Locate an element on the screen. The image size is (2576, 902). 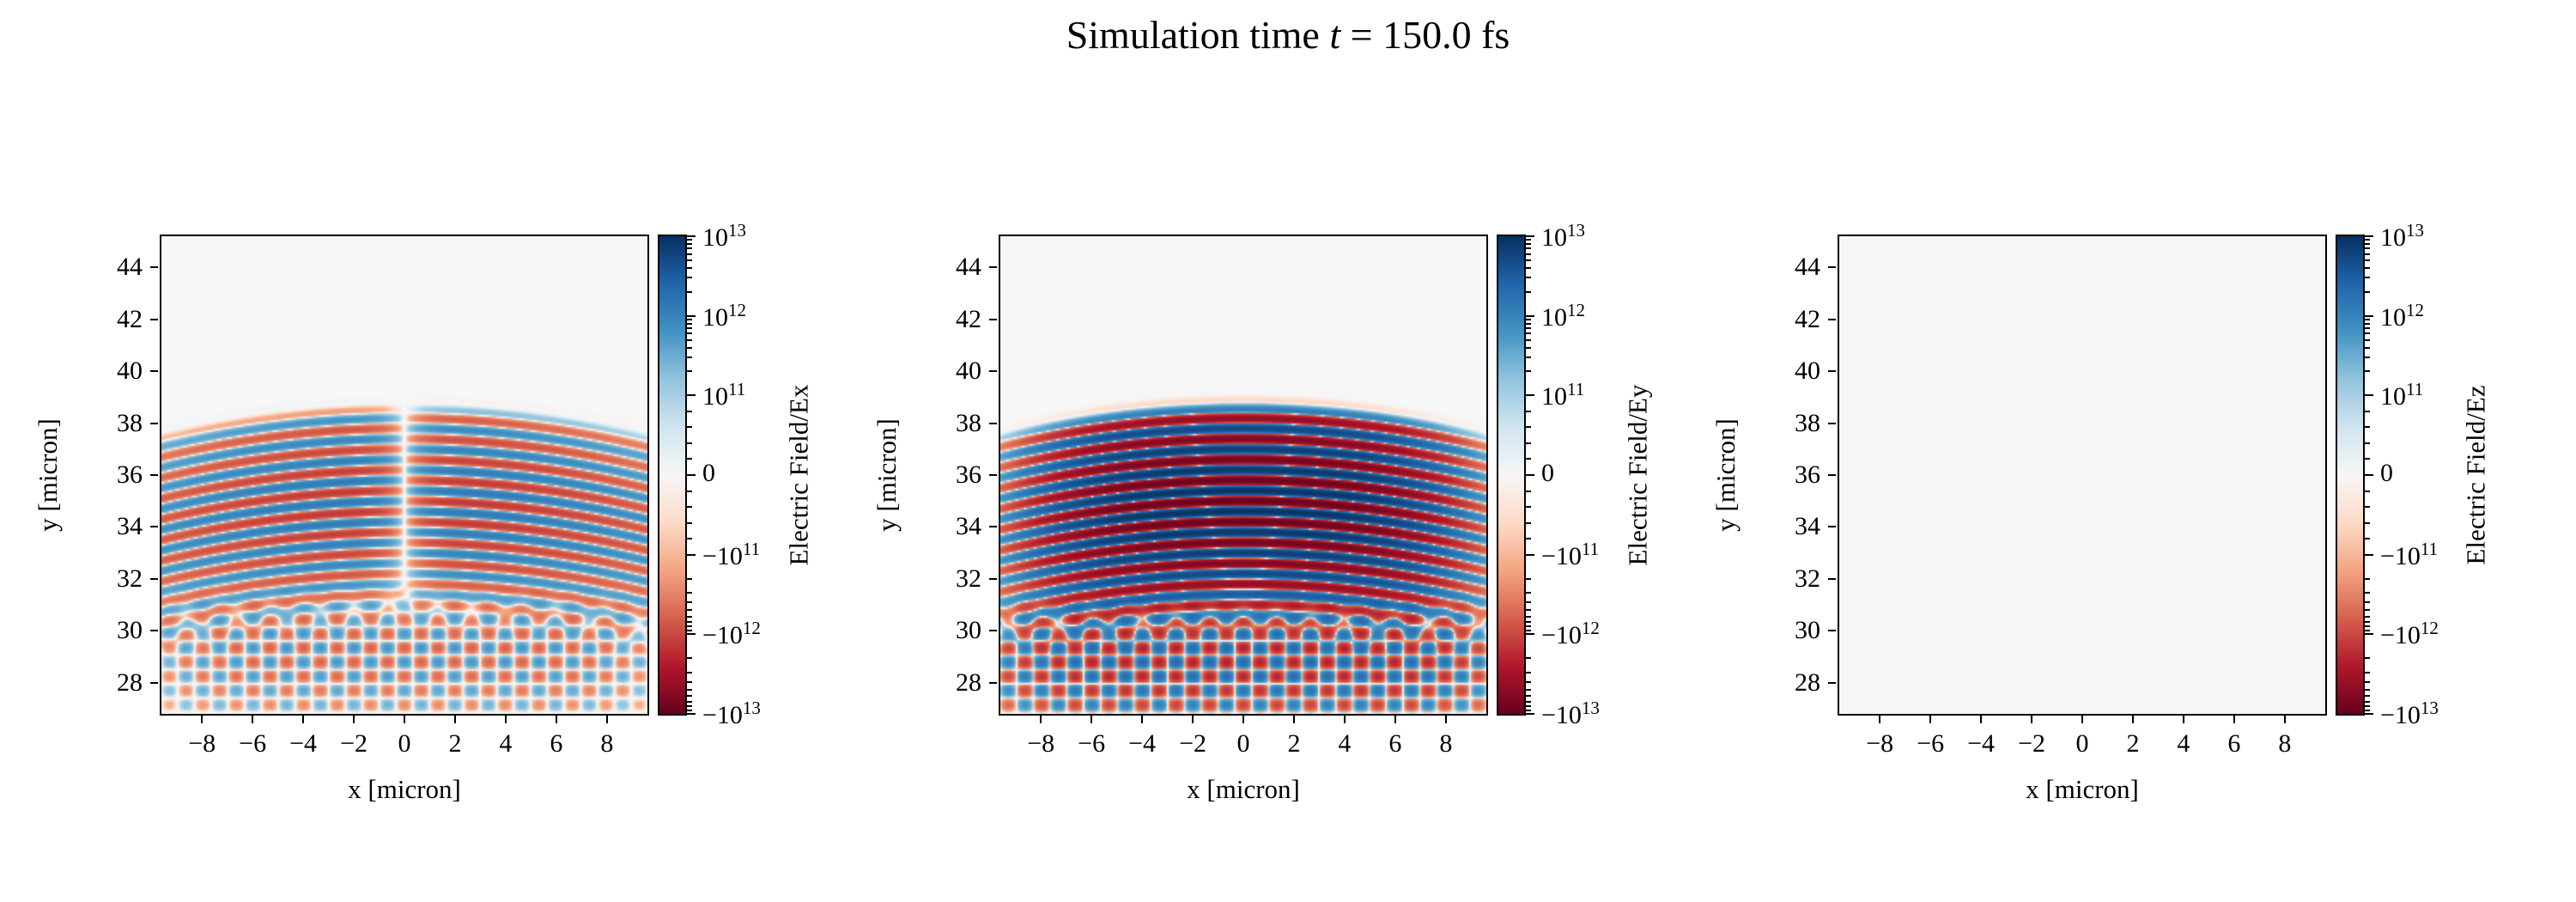
x-axis-label: x [micron] is located at coordinates (1243, 789).